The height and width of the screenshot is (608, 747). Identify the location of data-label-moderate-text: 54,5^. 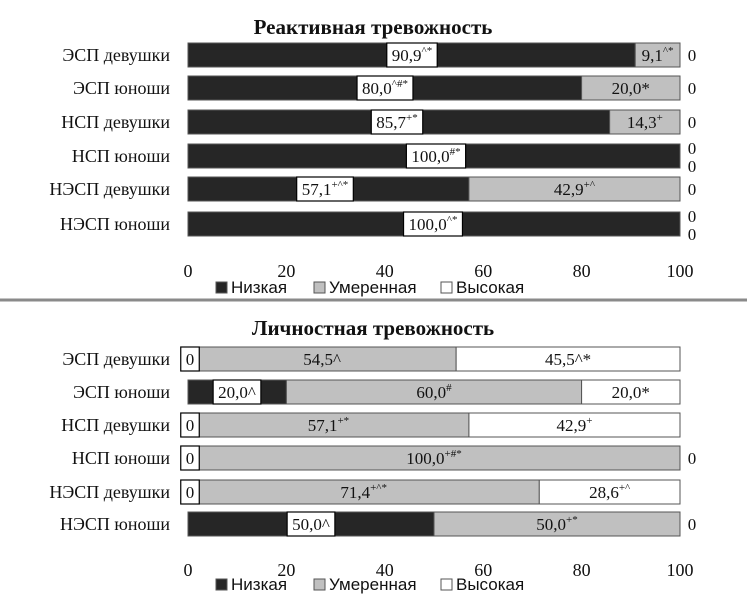
(322, 359).